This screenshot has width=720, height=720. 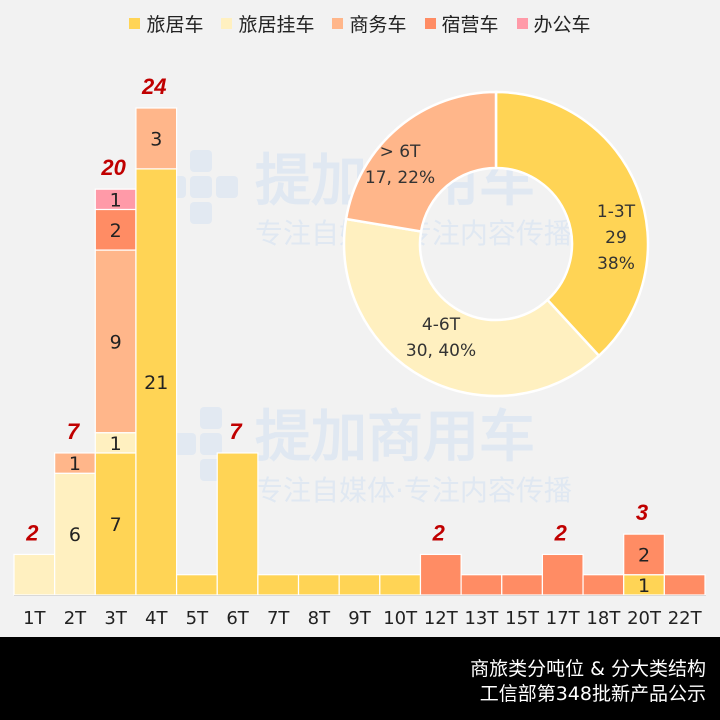 I want to click on legend-label: 旅居挂车, so click(x=276, y=25).